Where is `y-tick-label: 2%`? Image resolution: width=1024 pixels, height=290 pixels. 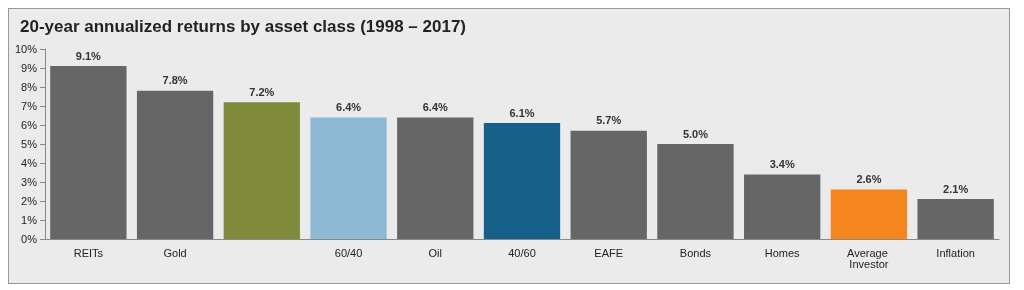
y-tick-label: 2% is located at coordinates (29, 201).